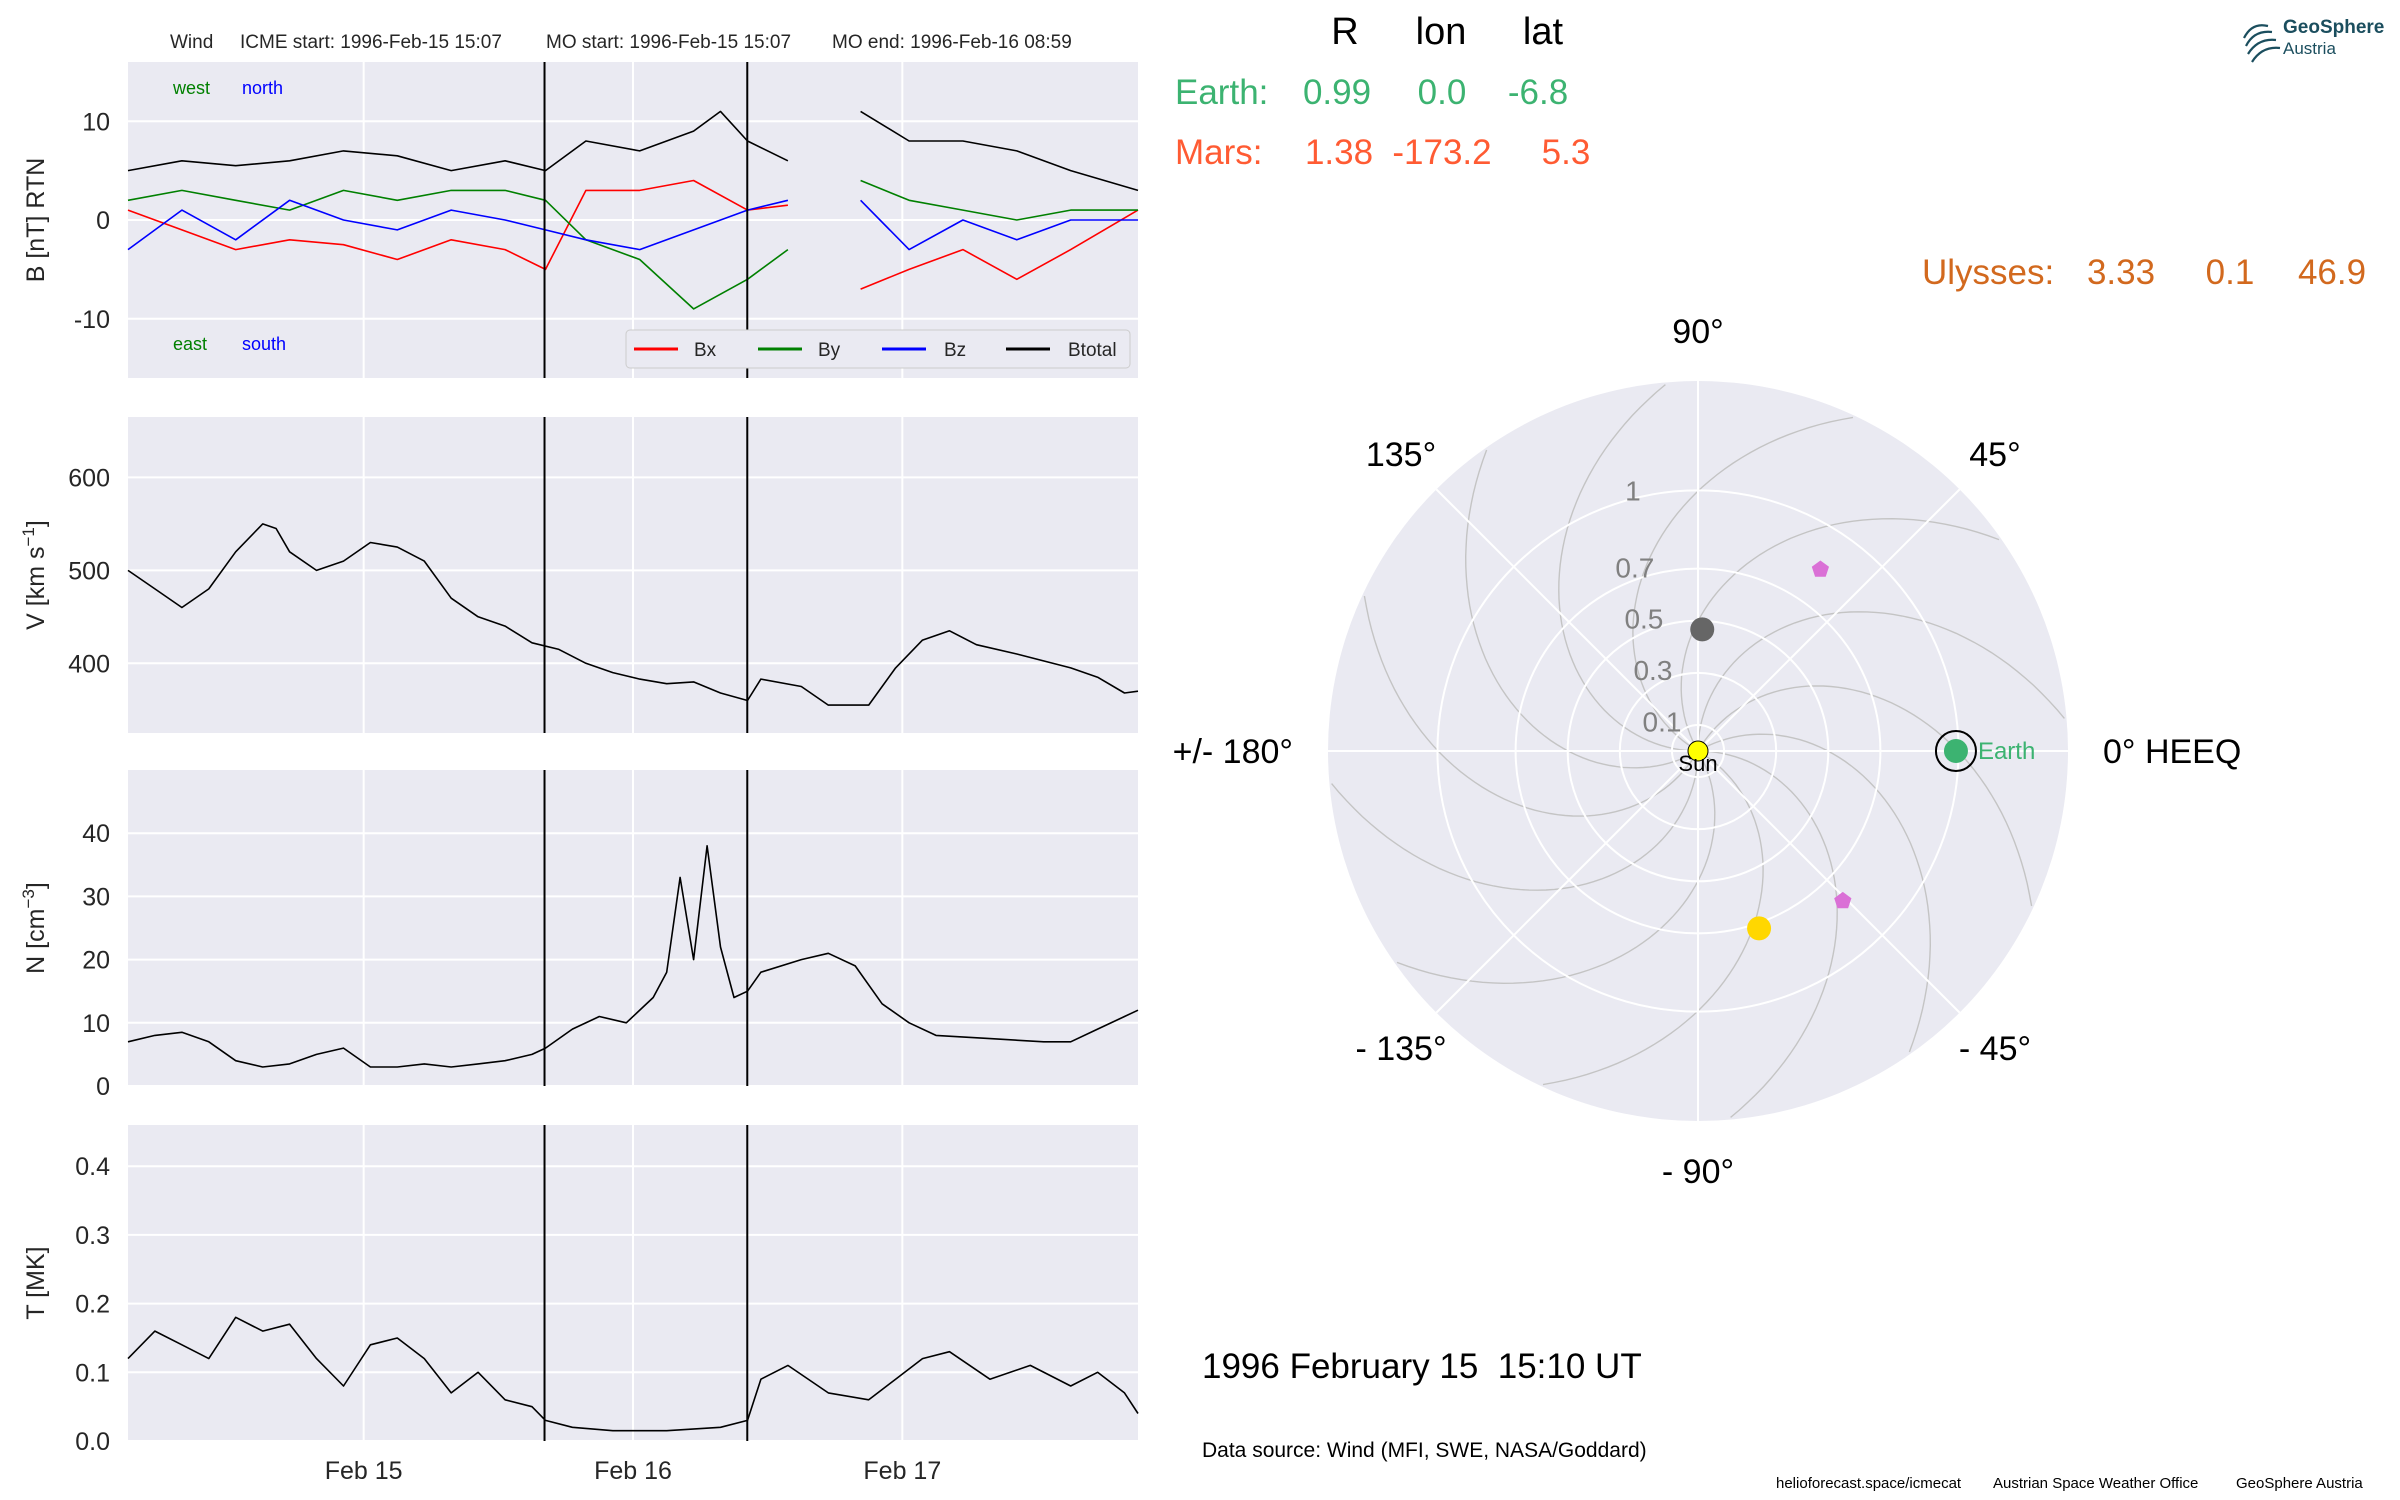 This screenshot has width=2400, height=1500. Describe the element at coordinates (1233, 752) in the screenshot. I see `angle-label-4: +/- 180°` at that location.